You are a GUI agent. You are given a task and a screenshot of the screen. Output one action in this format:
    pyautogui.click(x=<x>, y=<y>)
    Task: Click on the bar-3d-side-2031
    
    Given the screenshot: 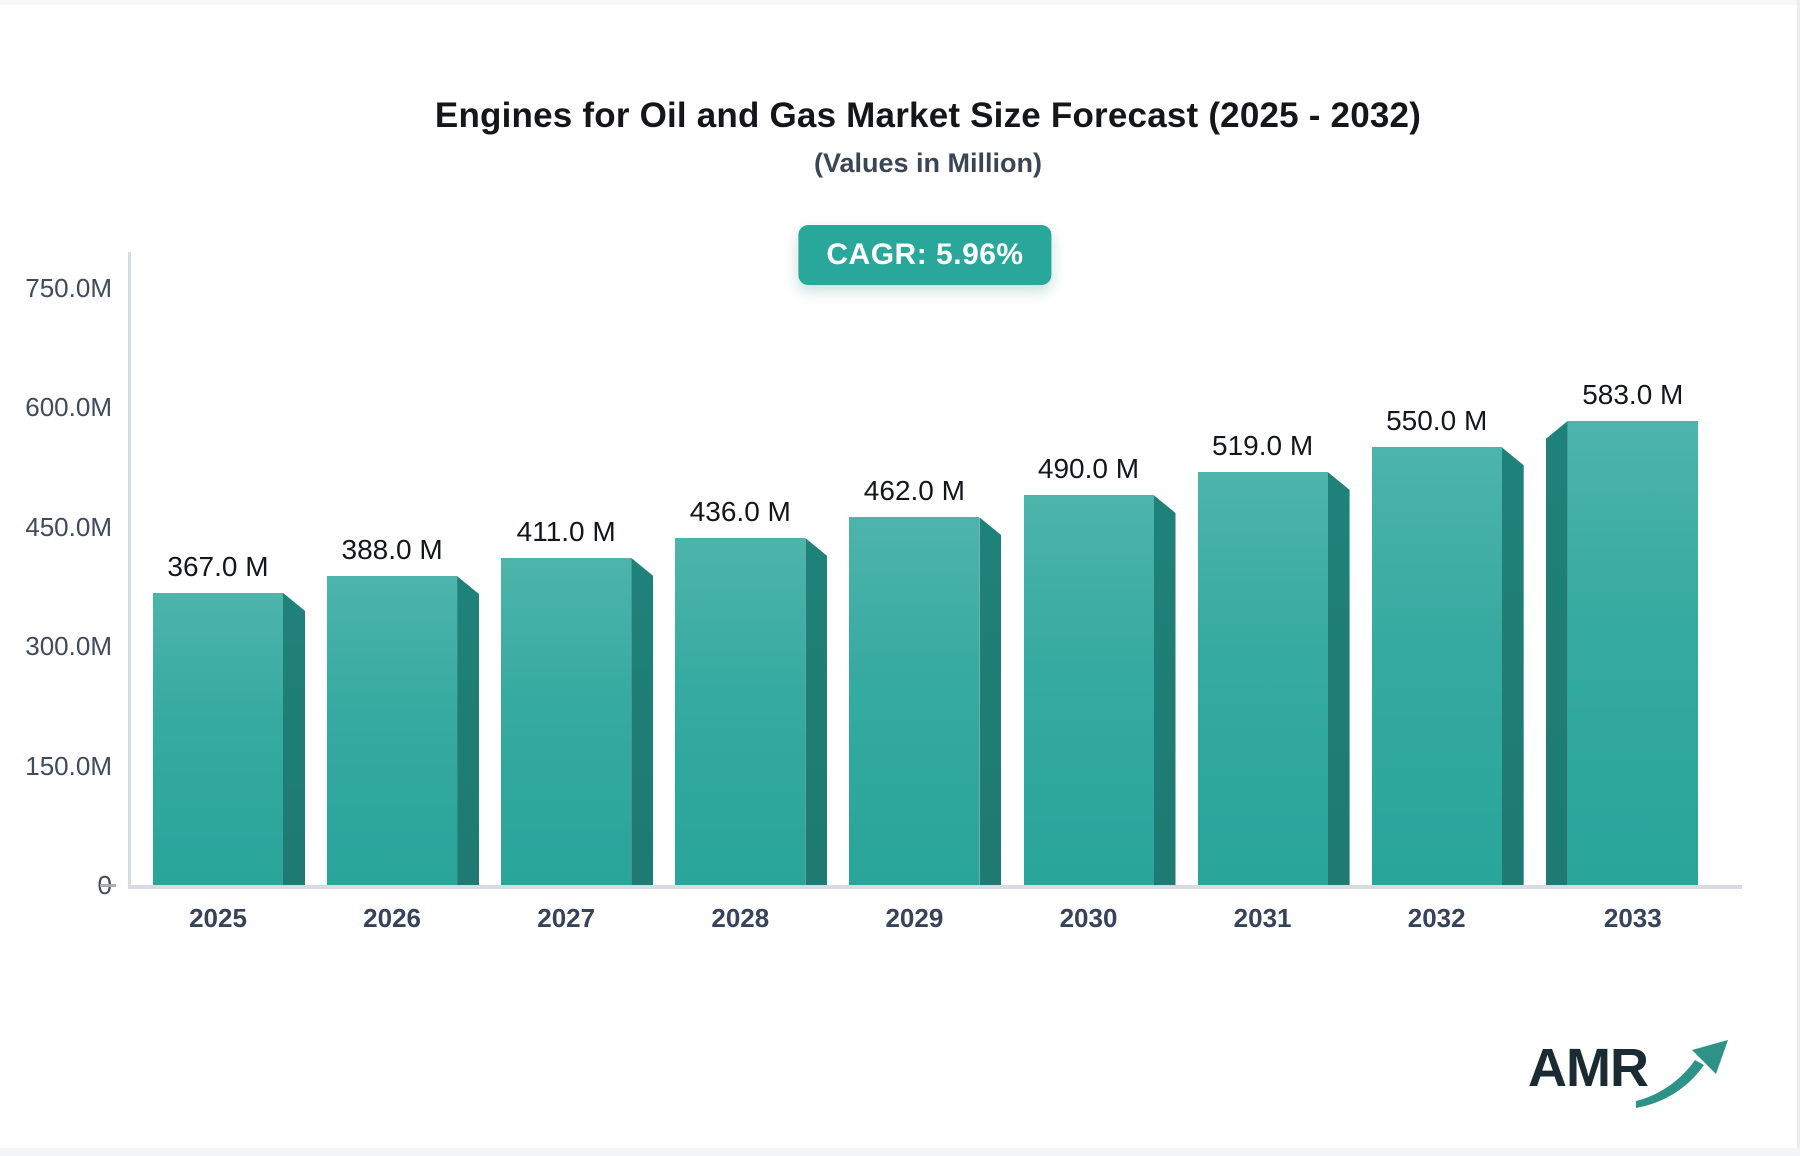 What is the action you would take?
    pyautogui.click(x=1338, y=678)
    